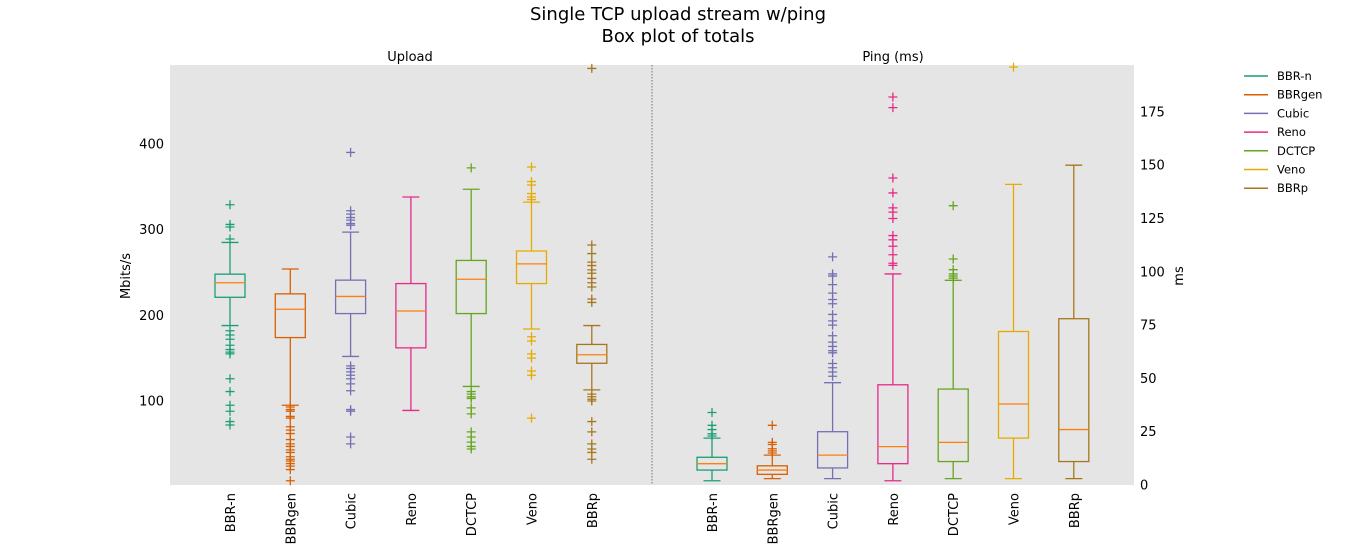 This screenshot has height=545, width=1357. I want to click on y-tick-label: 75, so click(1148, 326).